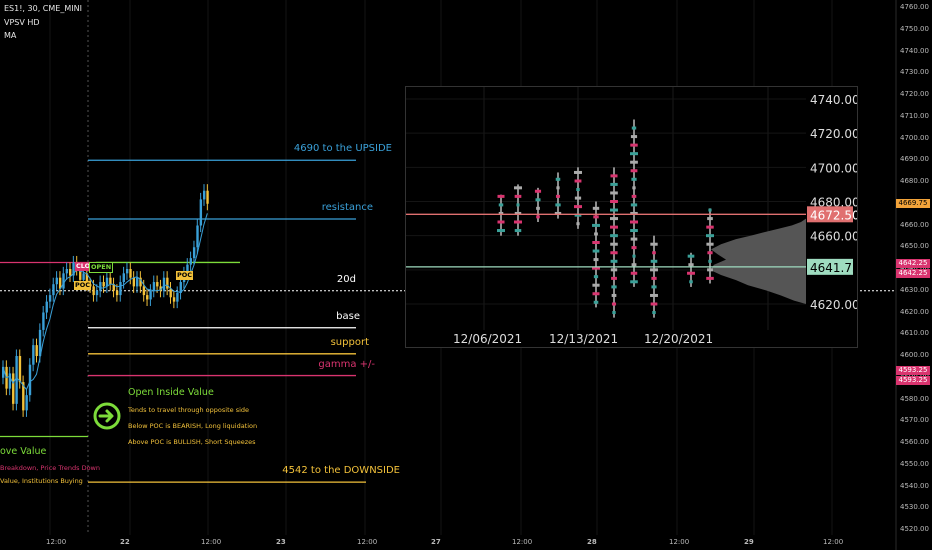  I want to click on time-axis-label: 22, so click(125, 542).